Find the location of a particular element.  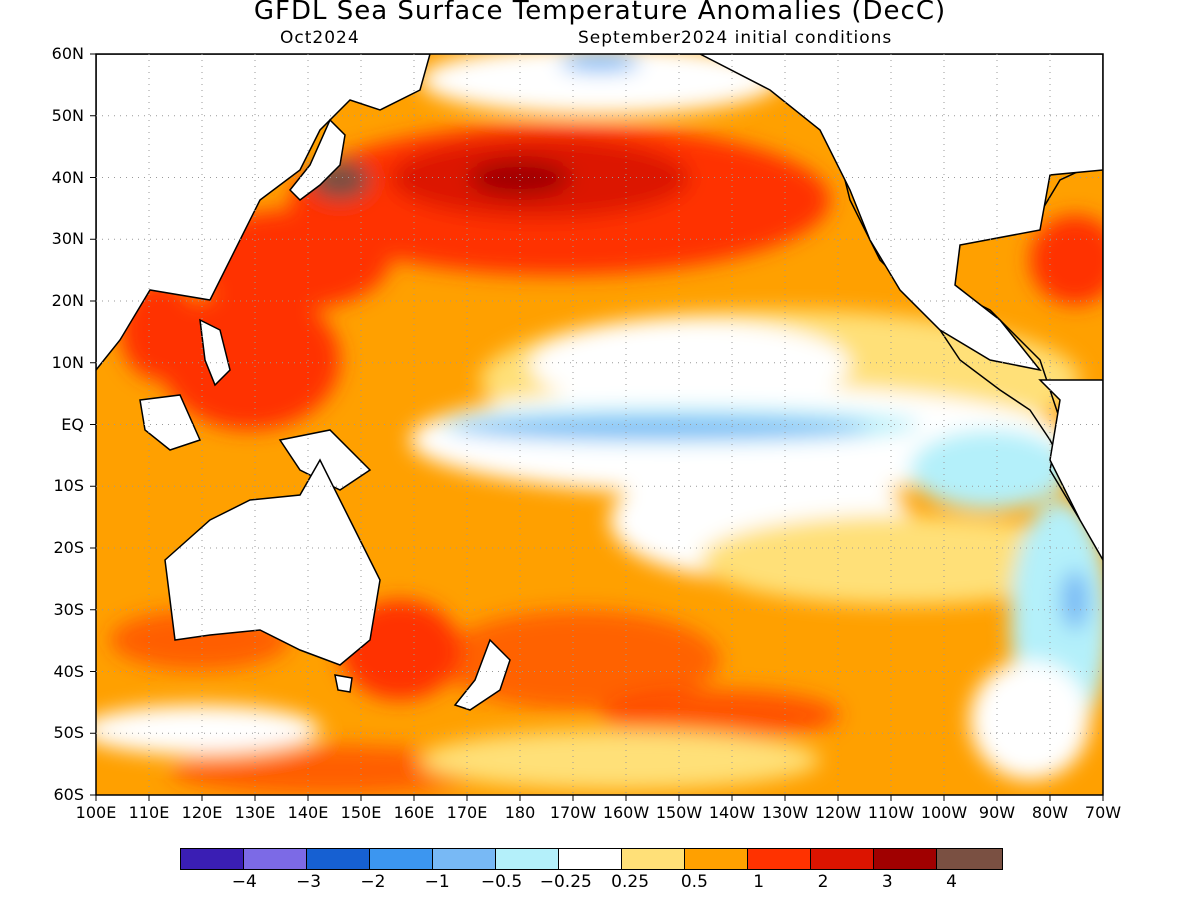

initial-conditions: September2024 initial conditions is located at coordinates (735, 38).